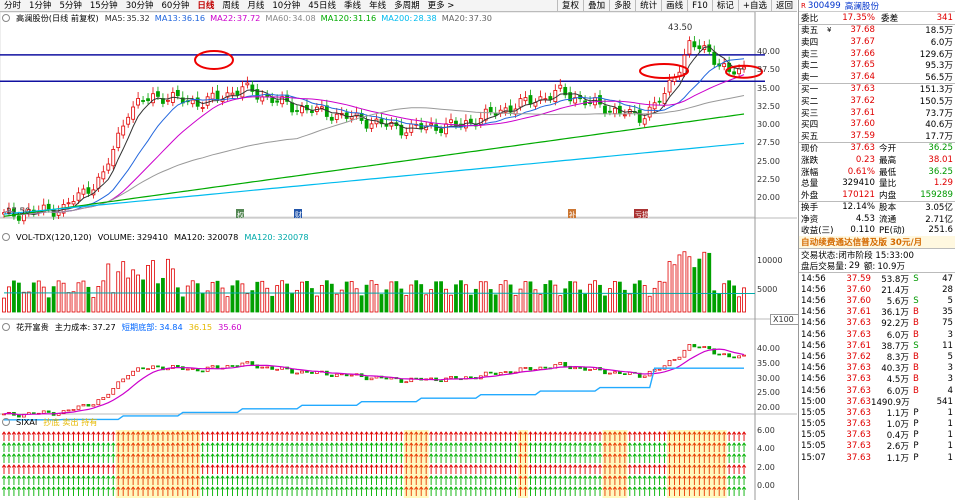  Describe the element at coordinates (877, 42) in the screenshot. I see `ask-row: 卖四 37.67 6.0万` at that location.